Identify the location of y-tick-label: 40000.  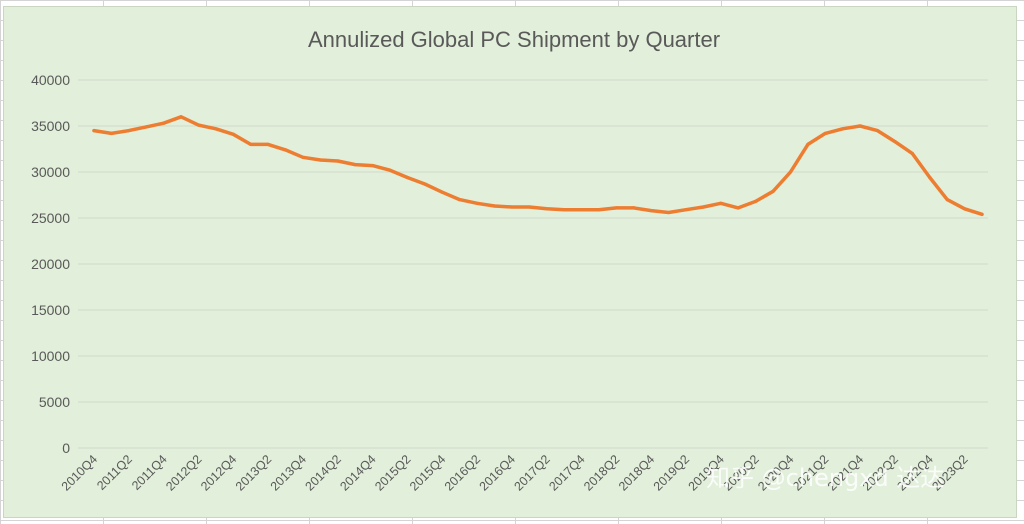
(50, 80).